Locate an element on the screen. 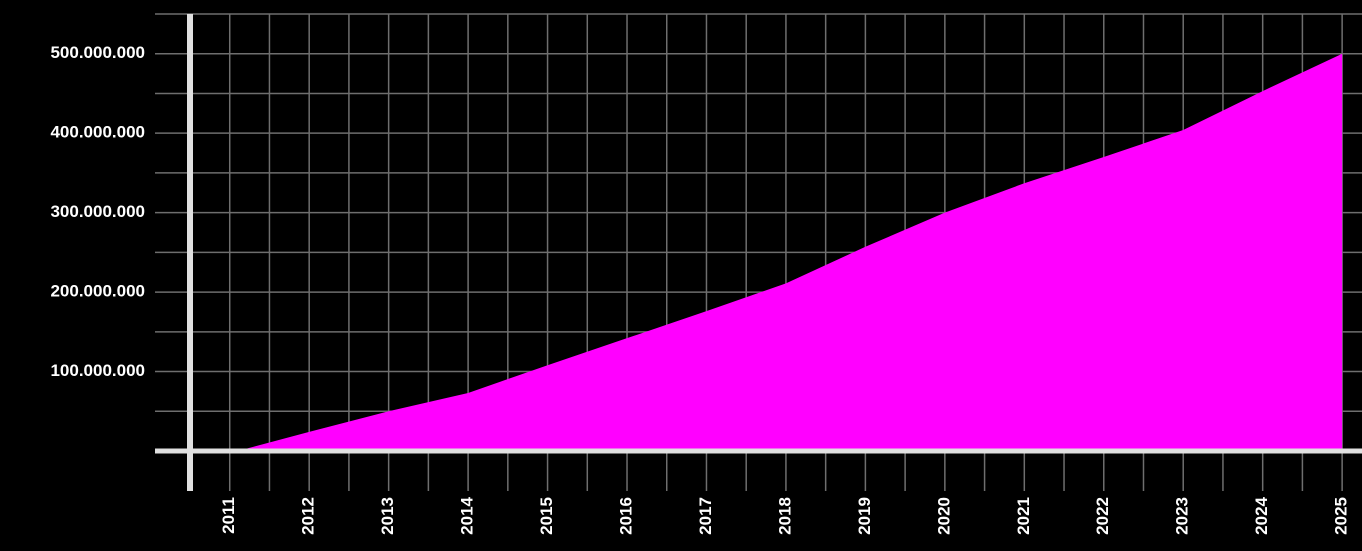 The image size is (1362, 551). x-tick-label: 2020 is located at coordinates (943, 516).